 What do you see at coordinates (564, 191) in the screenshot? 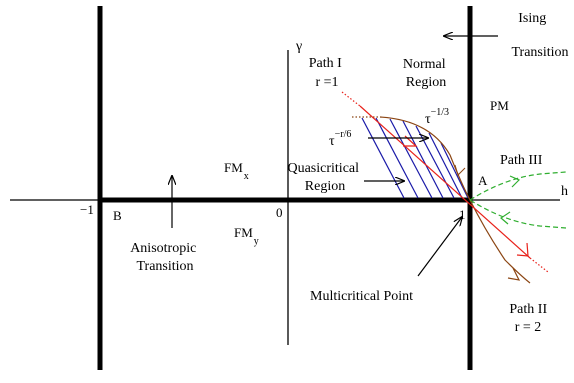
I see `h-axis-label: h` at bounding box center [564, 191].